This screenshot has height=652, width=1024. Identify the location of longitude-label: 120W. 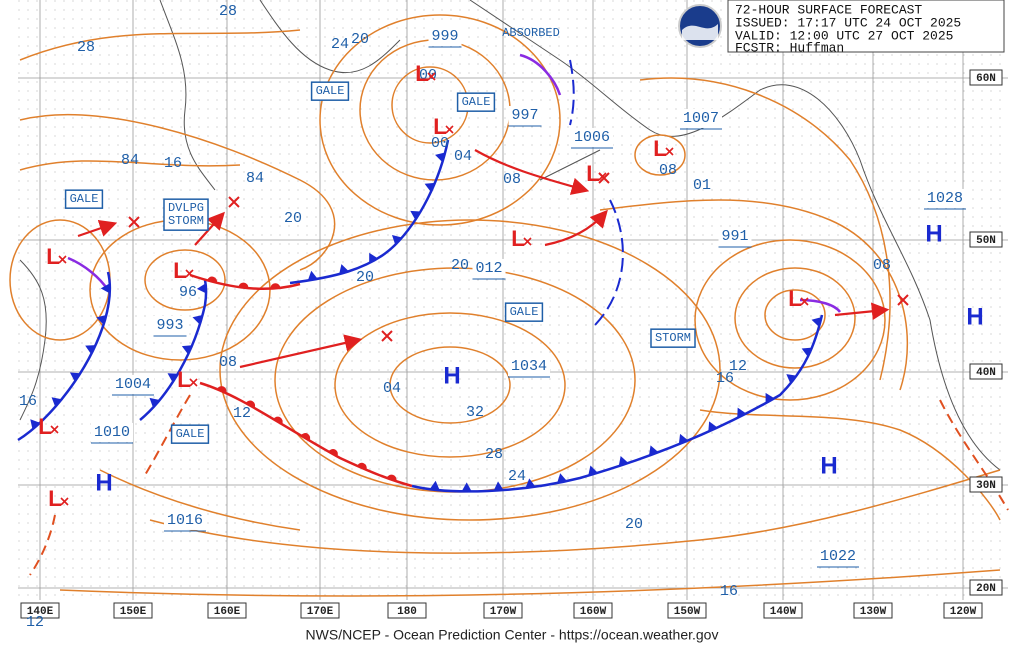
(963, 612).